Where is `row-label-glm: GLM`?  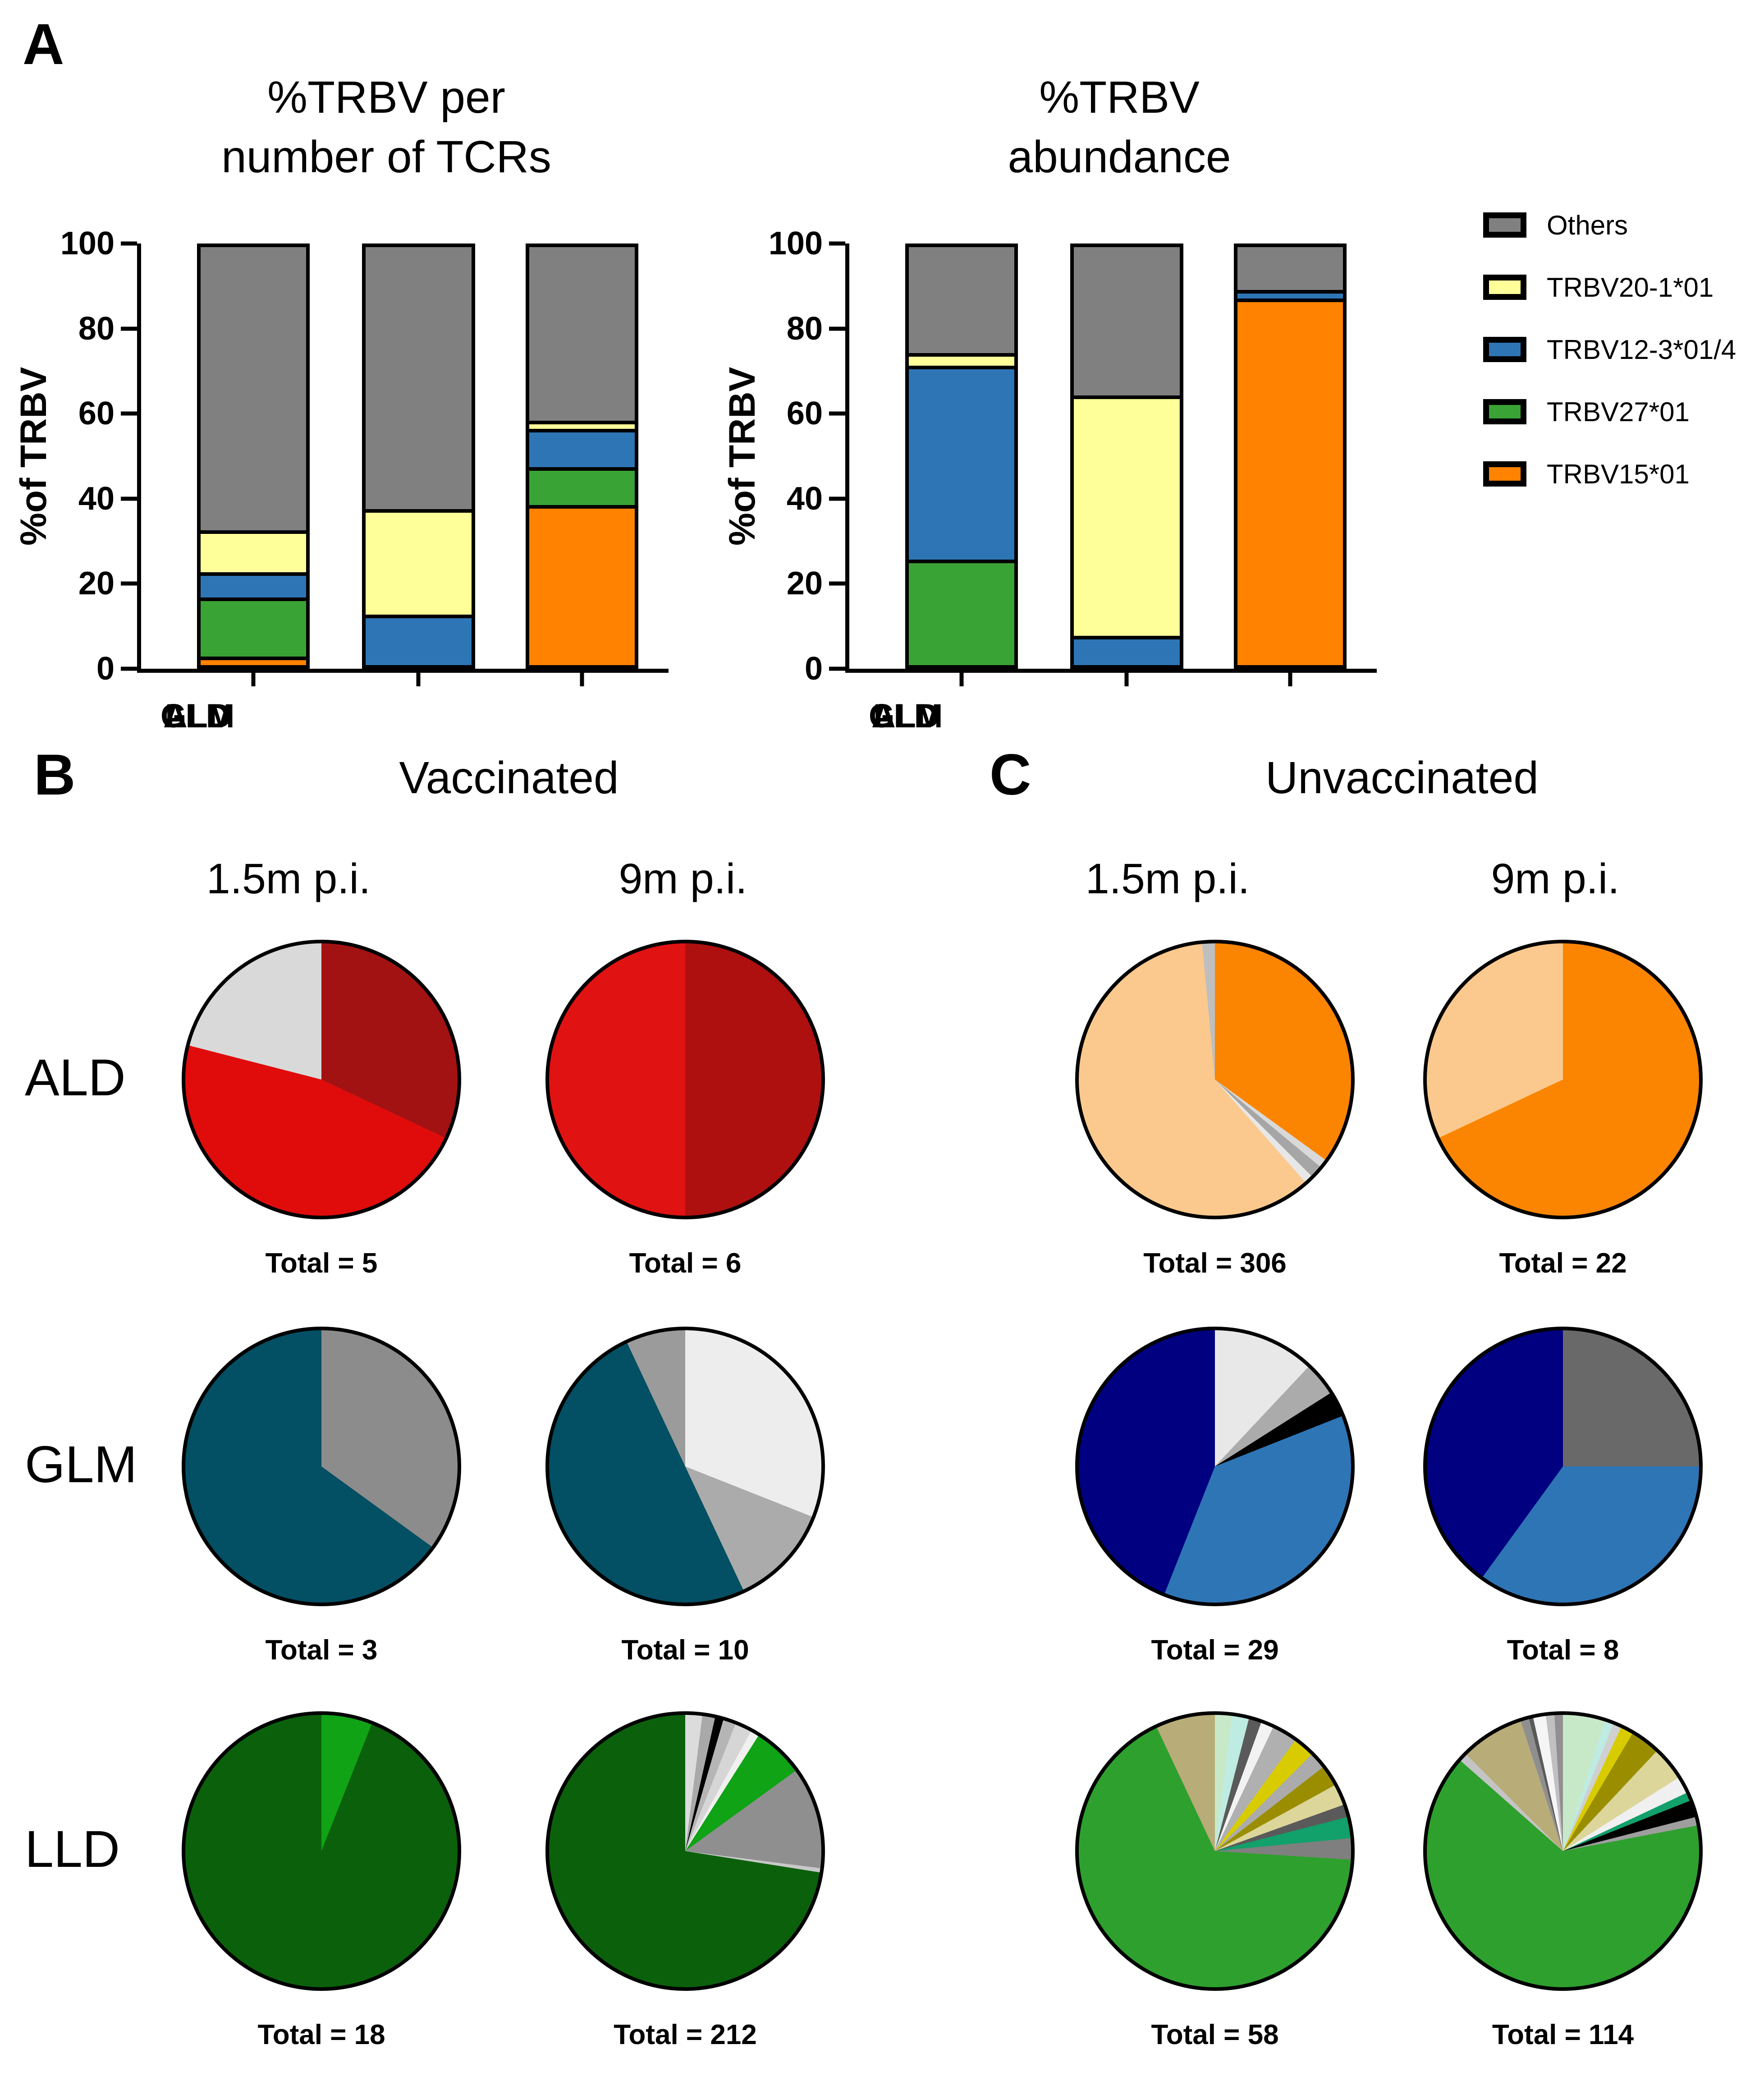 row-label-glm: GLM is located at coordinates (81, 1465).